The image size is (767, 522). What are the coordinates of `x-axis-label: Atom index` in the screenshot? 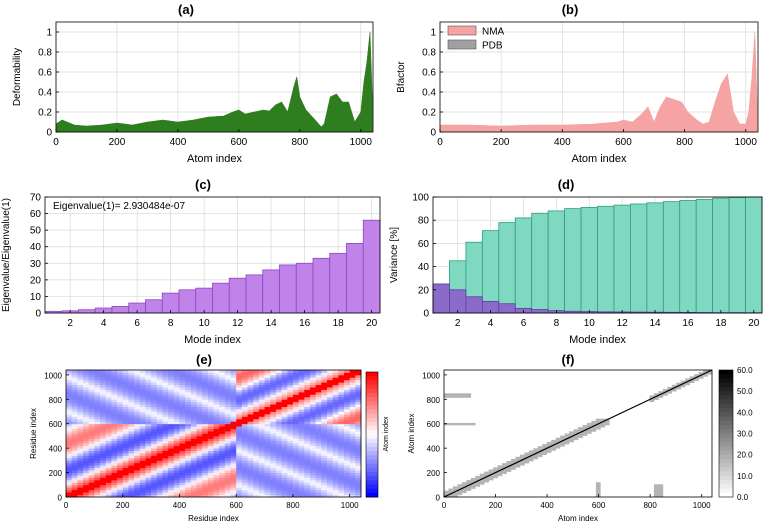 It's located at (599, 159).